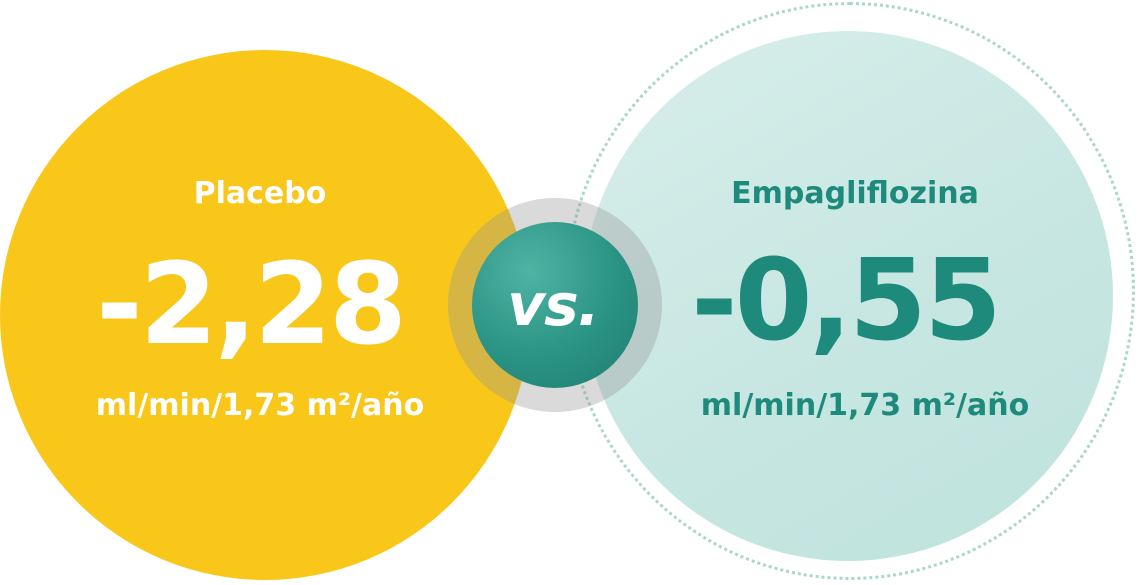 This screenshot has height=585, width=1140. I want to click on placebo-unit: ml/min/1,73 m²/año, so click(260, 405).